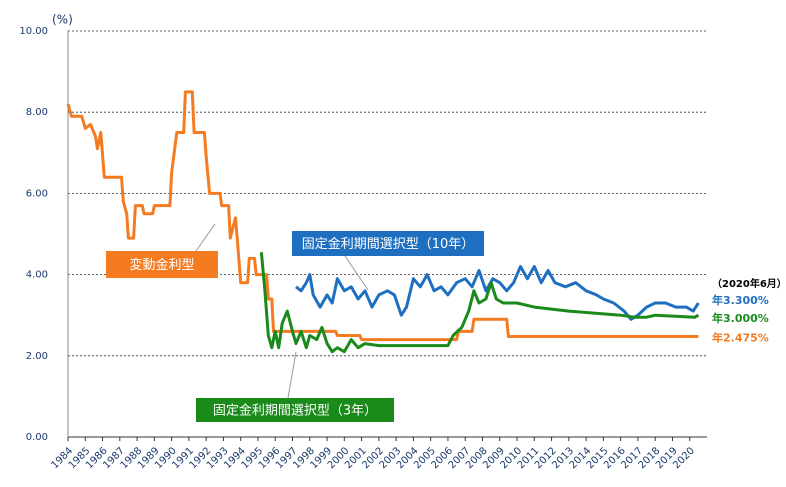 This screenshot has height=487, width=786. I want to click on end-label-title: （2020年6月）, so click(749, 283).